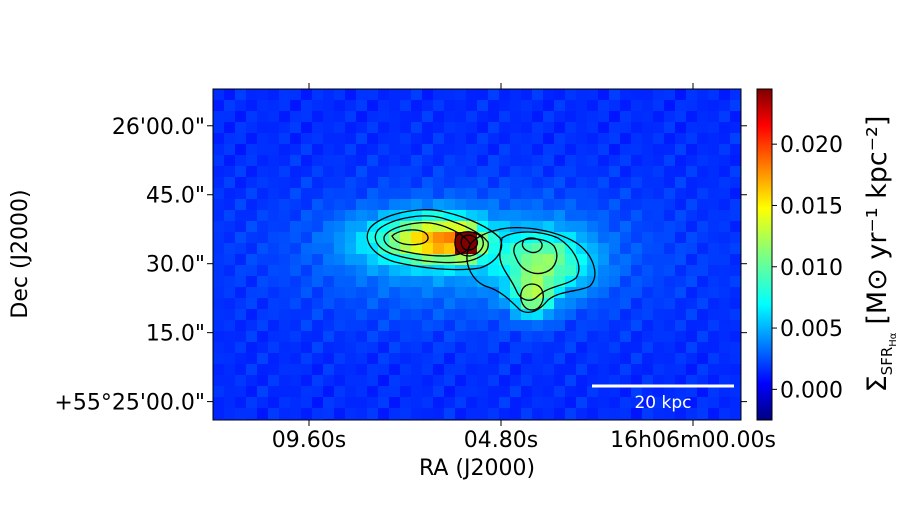 Image resolution: width=905 pixels, height=510 pixels. Describe the element at coordinates (764, 254) in the screenshot. I see `colorbar-gradient` at that location.